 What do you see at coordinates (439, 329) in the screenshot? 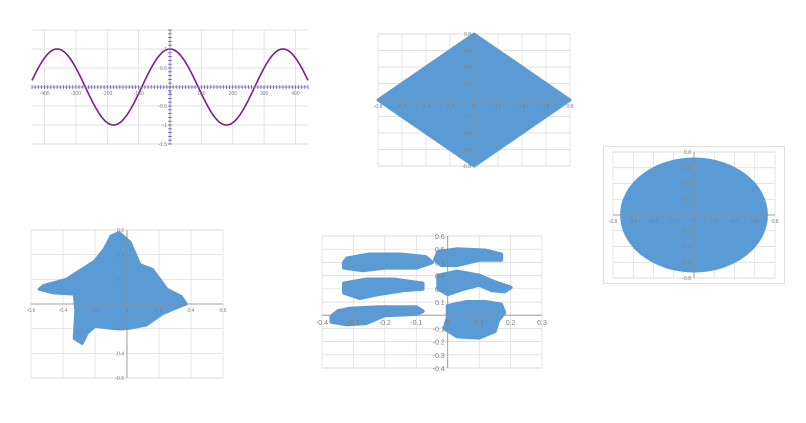
I see `y-tick-label: -0.1` at bounding box center [439, 329].